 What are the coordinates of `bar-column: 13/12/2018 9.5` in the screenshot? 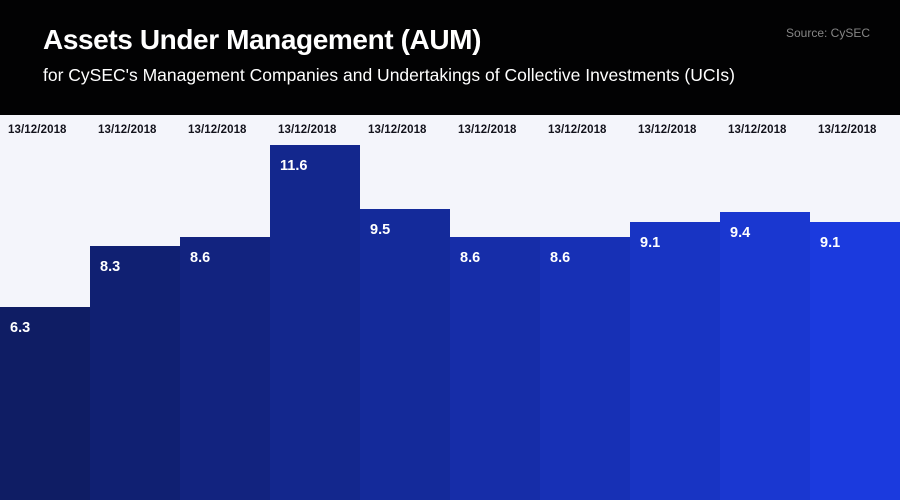 It's located at (405, 307).